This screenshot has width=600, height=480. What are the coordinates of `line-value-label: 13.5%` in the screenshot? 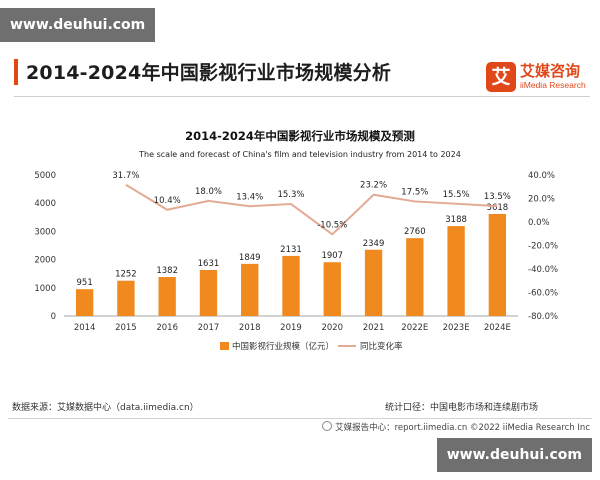 It's located at (497, 197).